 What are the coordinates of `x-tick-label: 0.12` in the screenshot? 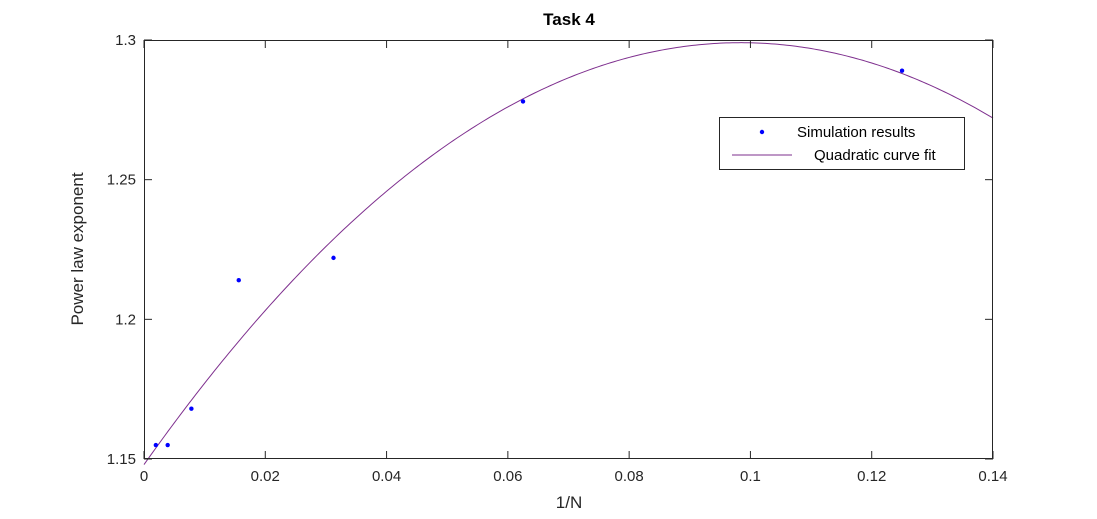 It's located at (871, 476).